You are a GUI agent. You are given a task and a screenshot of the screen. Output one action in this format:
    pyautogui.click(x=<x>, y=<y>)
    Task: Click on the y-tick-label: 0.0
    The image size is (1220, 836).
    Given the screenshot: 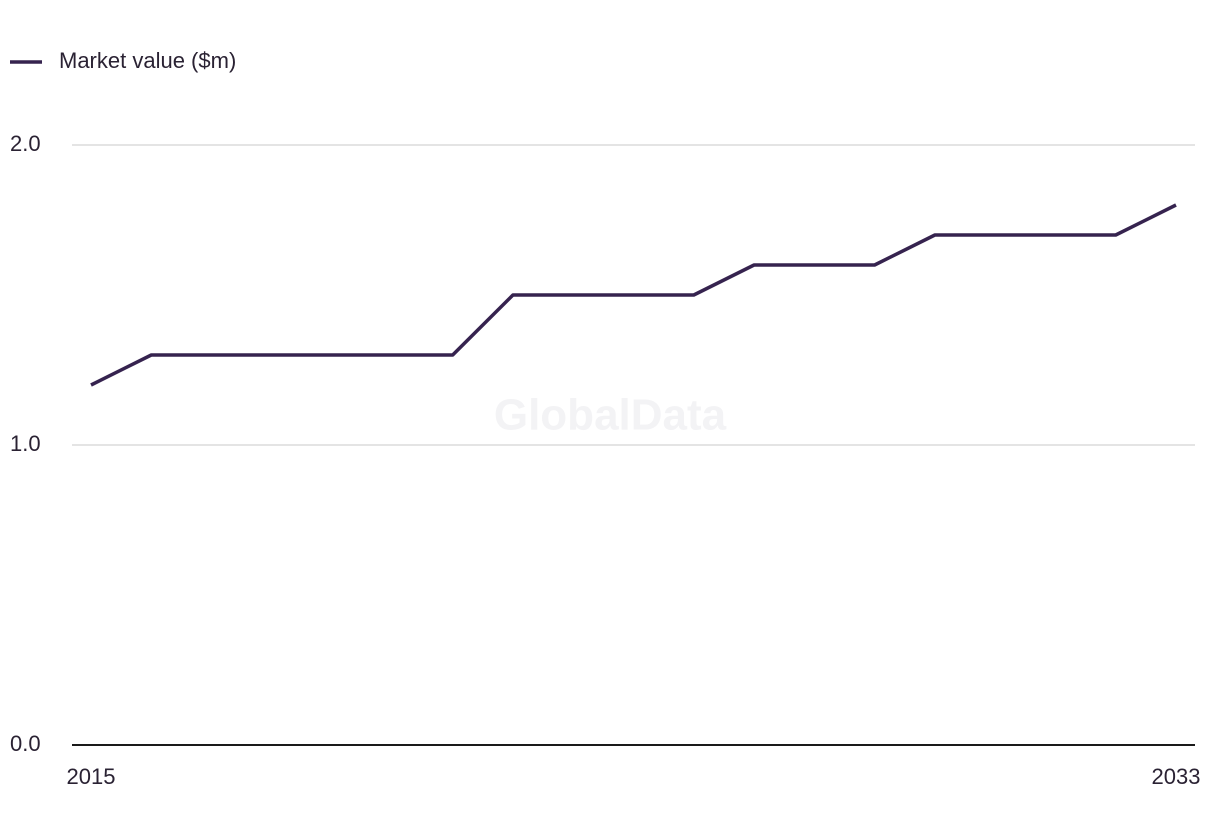 What is the action you would take?
    pyautogui.click(x=25, y=743)
    